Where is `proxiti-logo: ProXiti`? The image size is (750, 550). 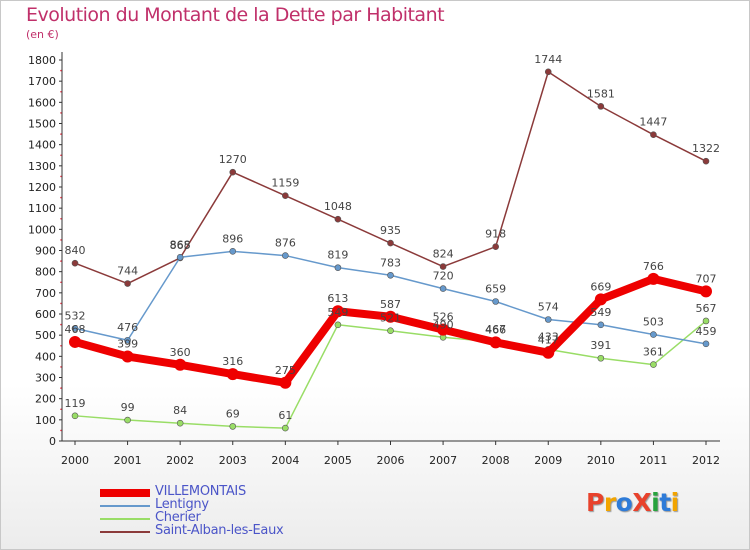
proxiti-logo: ProXiti is located at coordinates (632, 502).